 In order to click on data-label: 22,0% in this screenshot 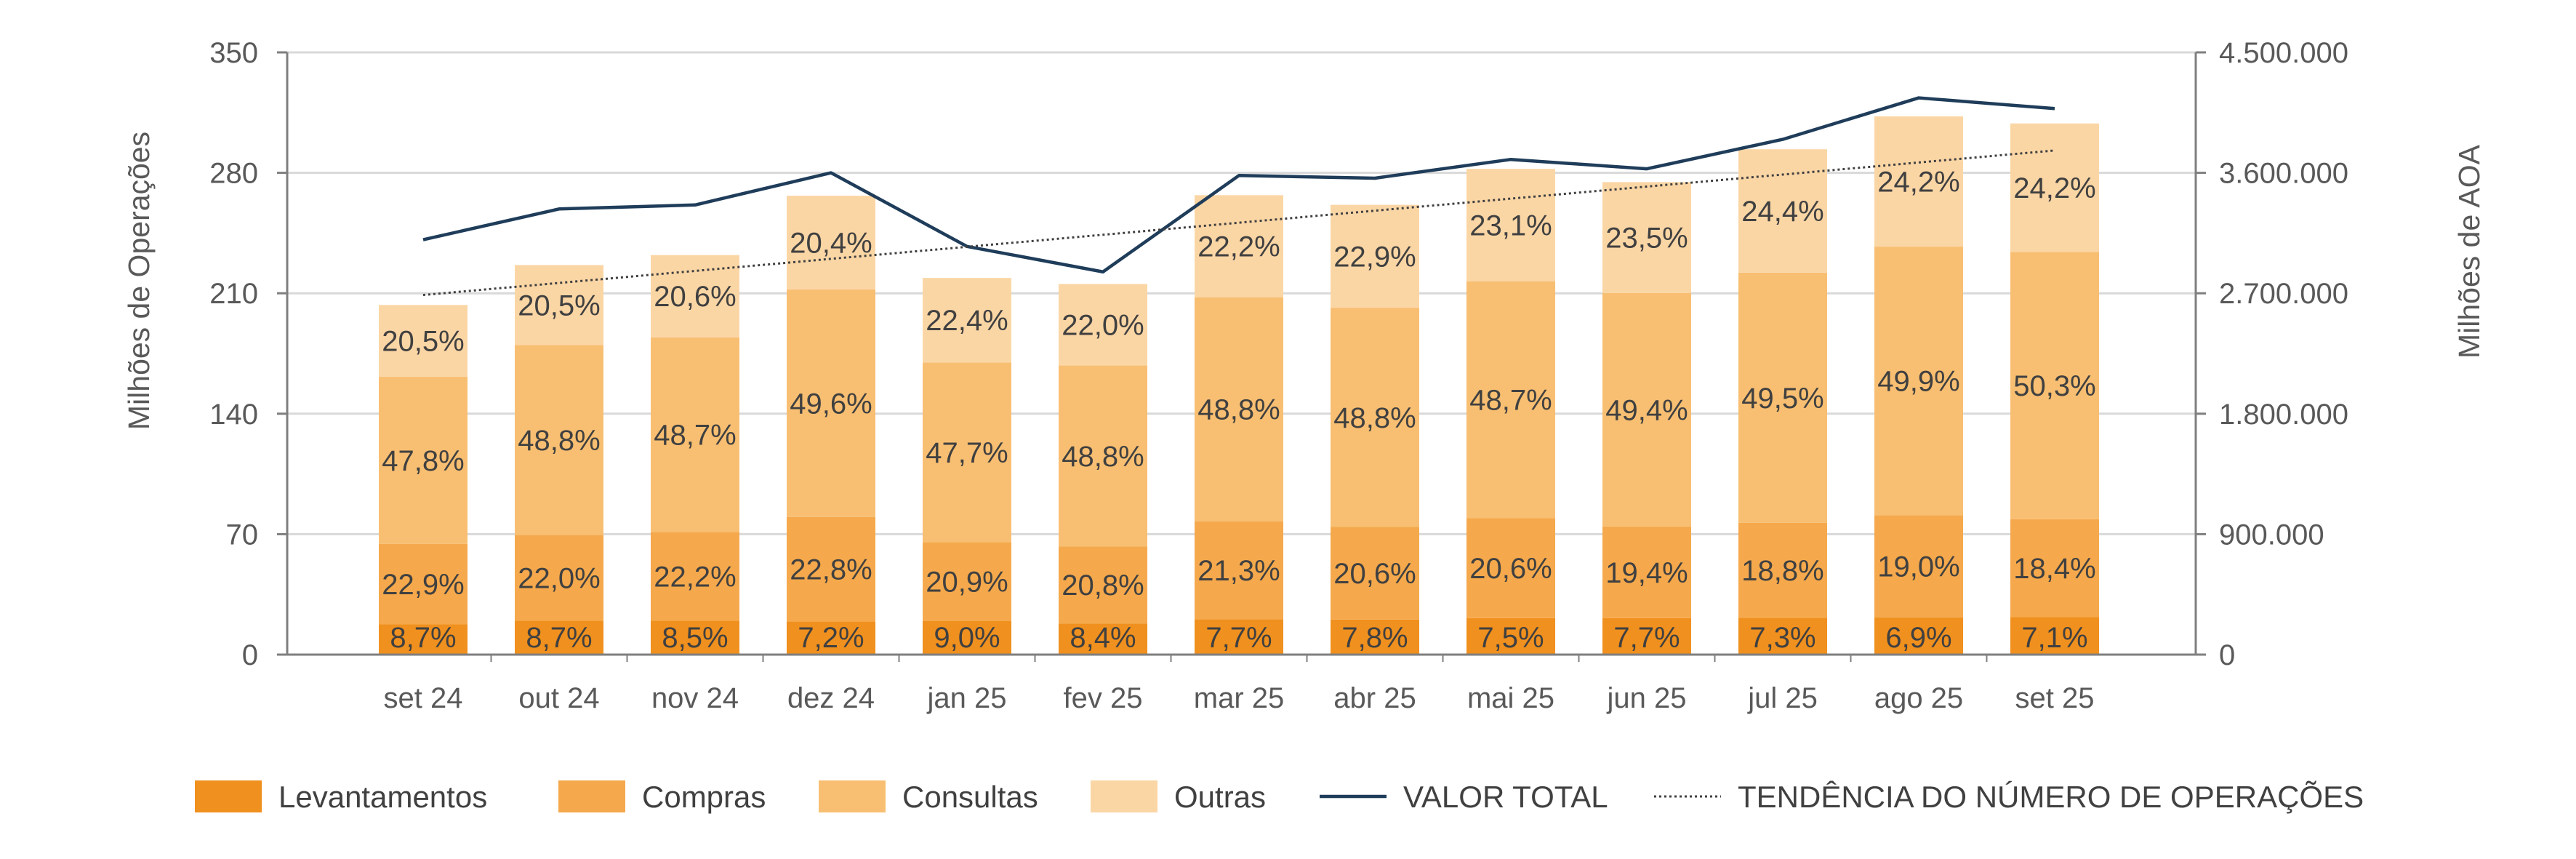, I will do `click(559, 578)`.